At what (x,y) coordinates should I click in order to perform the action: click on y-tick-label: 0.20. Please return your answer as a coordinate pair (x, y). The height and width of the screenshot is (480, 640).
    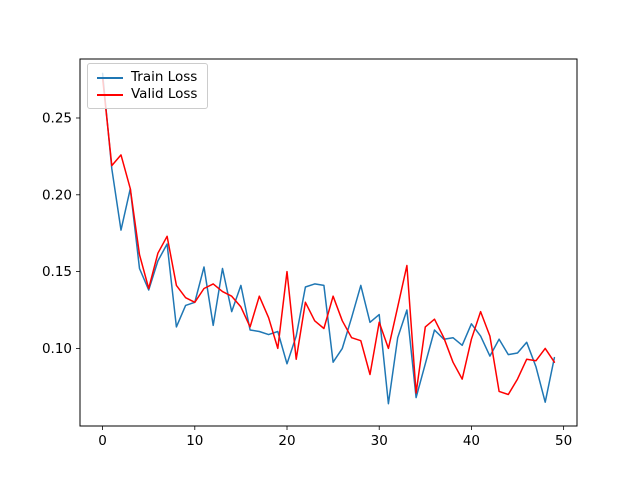
    Looking at the image, I should click on (57, 195).